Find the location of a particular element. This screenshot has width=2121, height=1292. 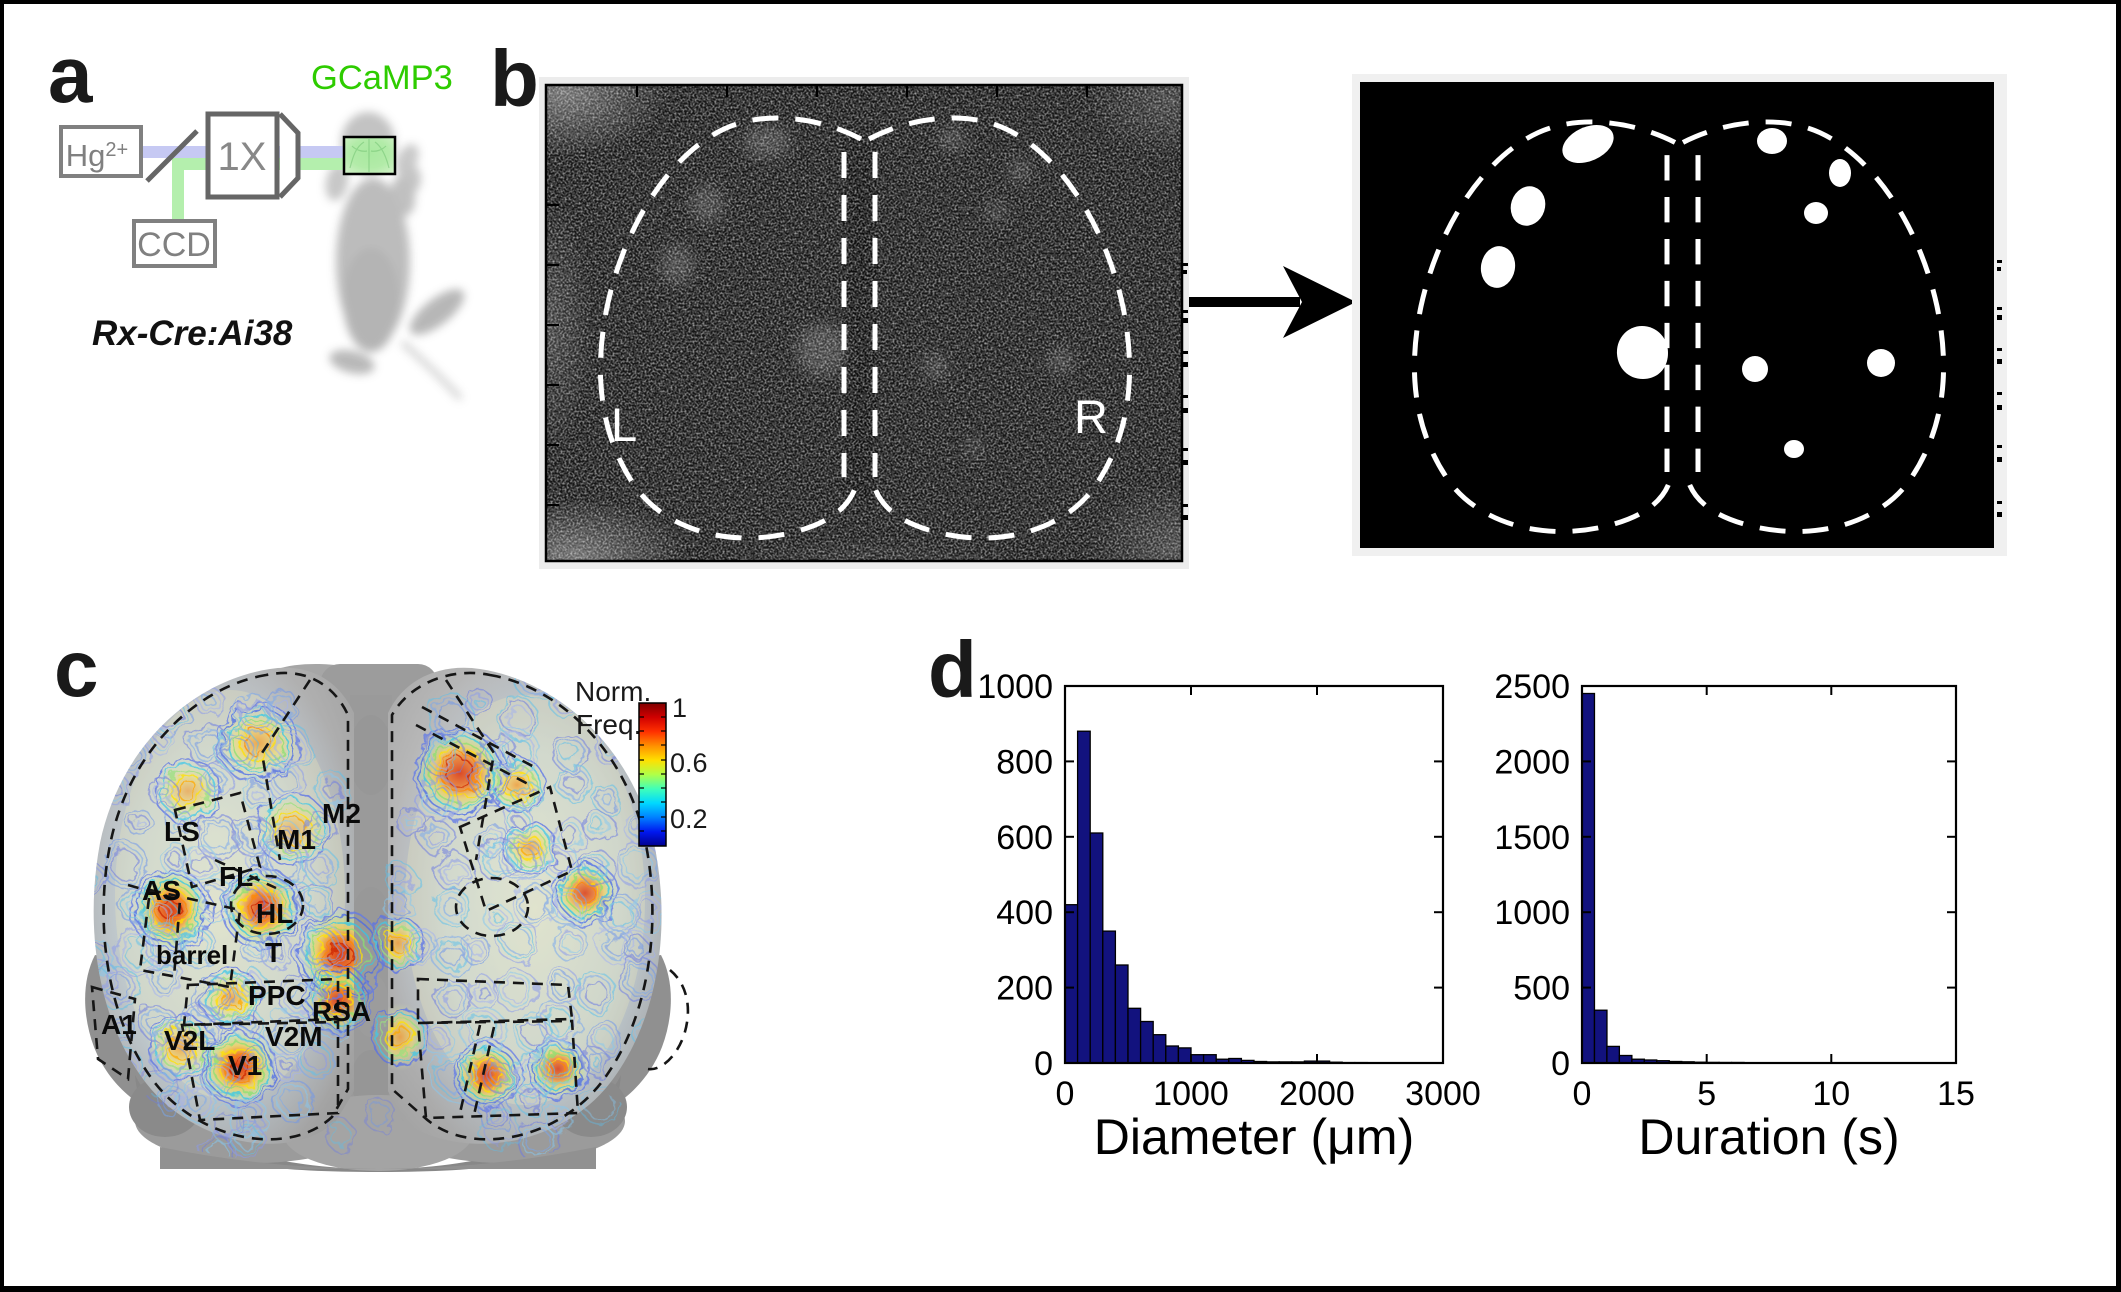

svg-text: HL is located at coordinates (274, 913).